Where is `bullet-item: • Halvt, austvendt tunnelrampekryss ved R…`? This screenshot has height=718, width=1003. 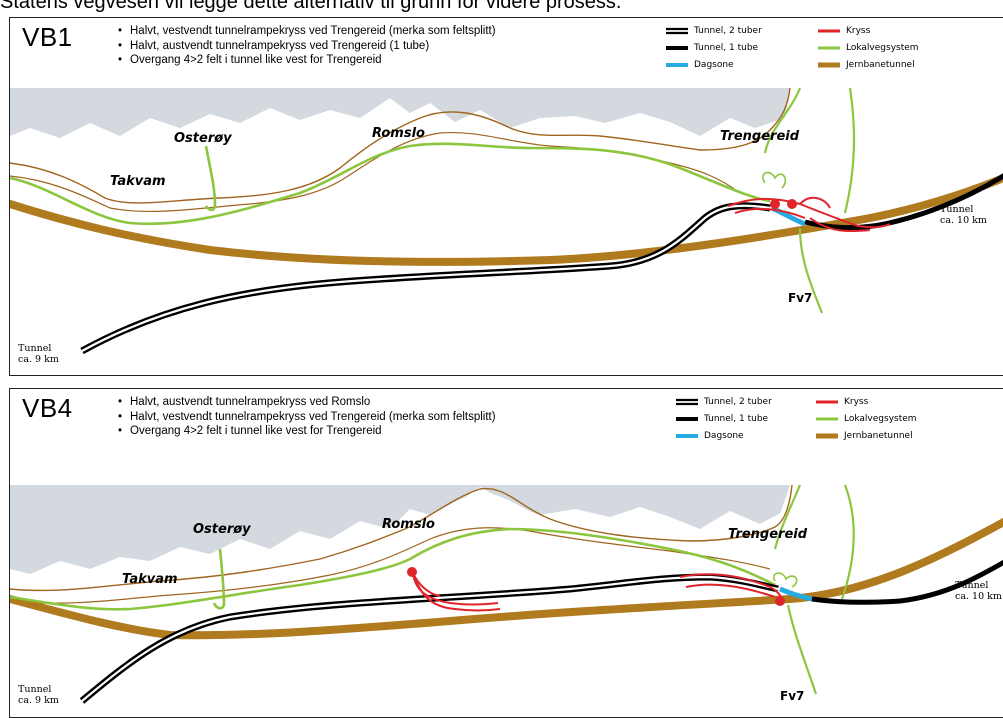
bullet-item: • Halvt, austvendt tunnelrampekryss ved R… is located at coordinates (244, 402).